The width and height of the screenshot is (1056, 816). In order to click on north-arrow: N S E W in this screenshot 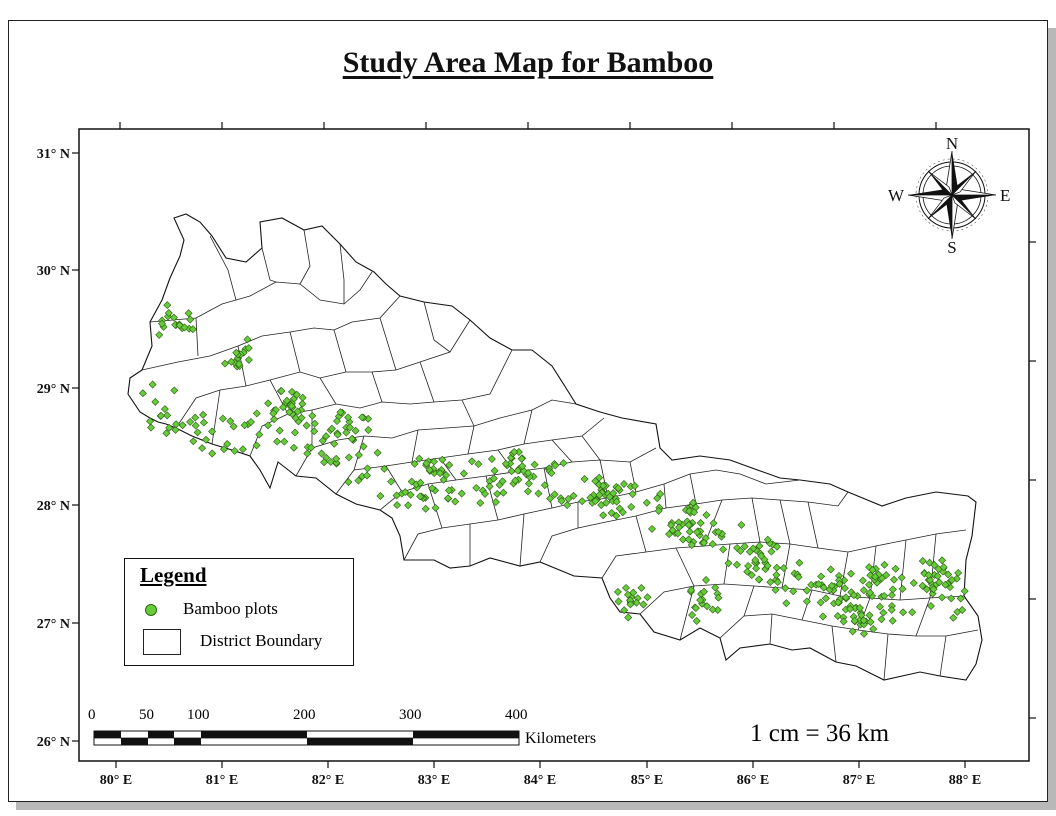, I will do `click(949, 195)`.